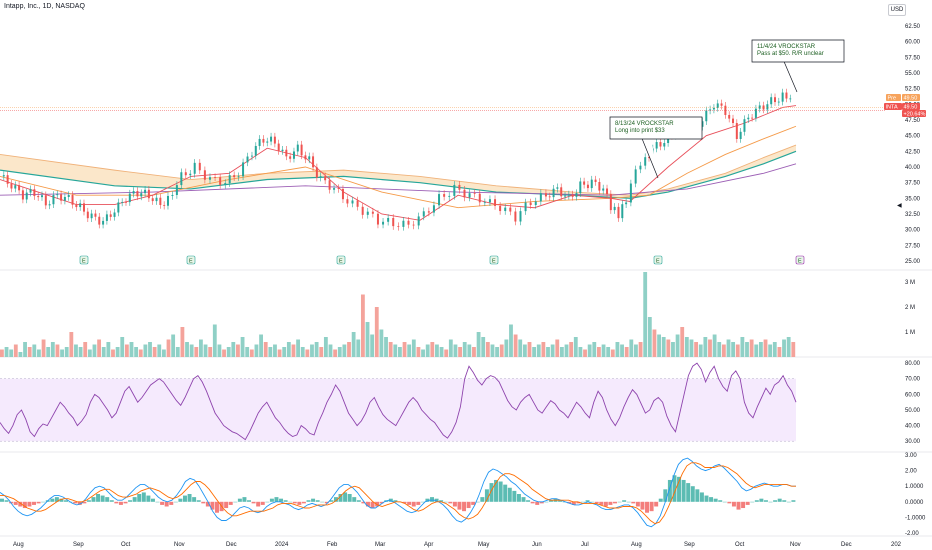  What do you see at coordinates (126, 545) in the screenshot?
I see `time-tick-label: Oct` at bounding box center [126, 545].